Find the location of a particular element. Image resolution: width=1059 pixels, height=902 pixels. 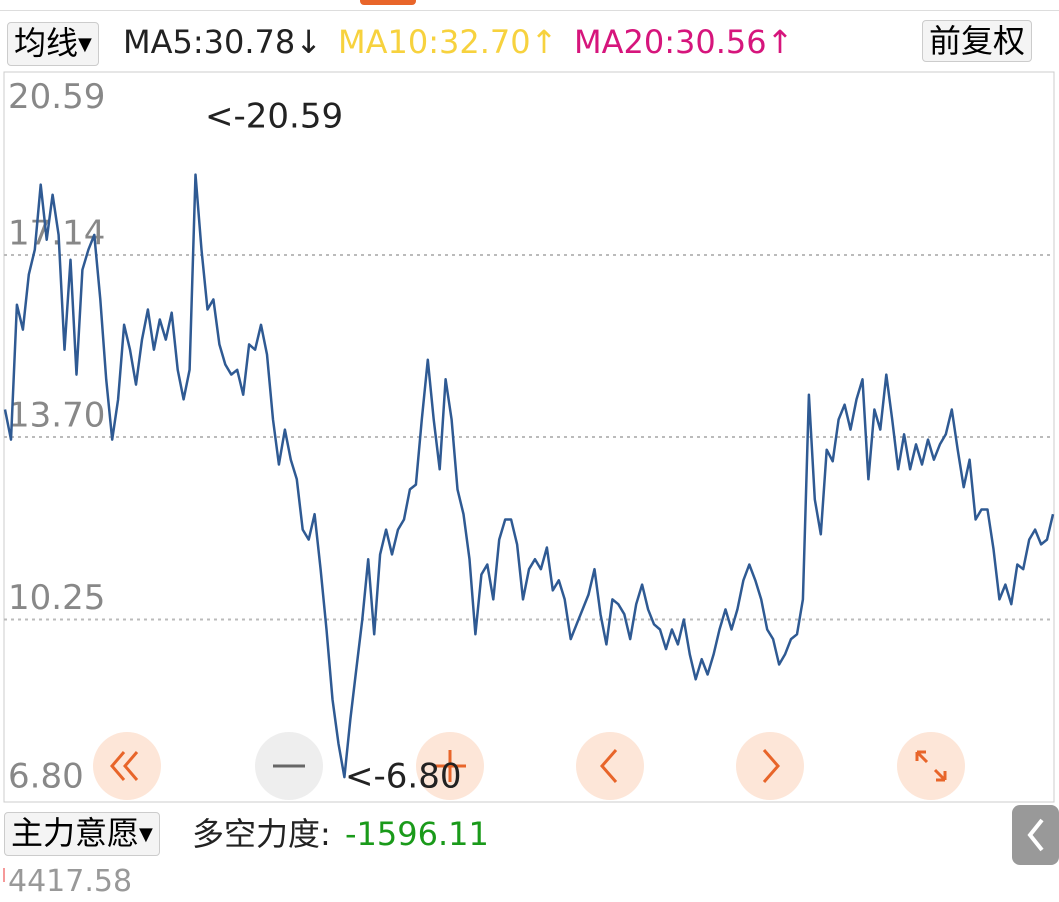

side-tab-icon is located at coordinates (1035, 835).